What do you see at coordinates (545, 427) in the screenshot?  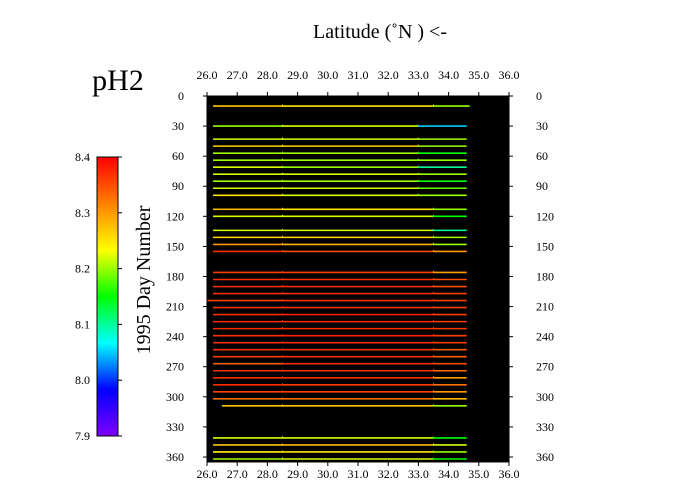 I see `y-tick-label-right: 330` at bounding box center [545, 427].